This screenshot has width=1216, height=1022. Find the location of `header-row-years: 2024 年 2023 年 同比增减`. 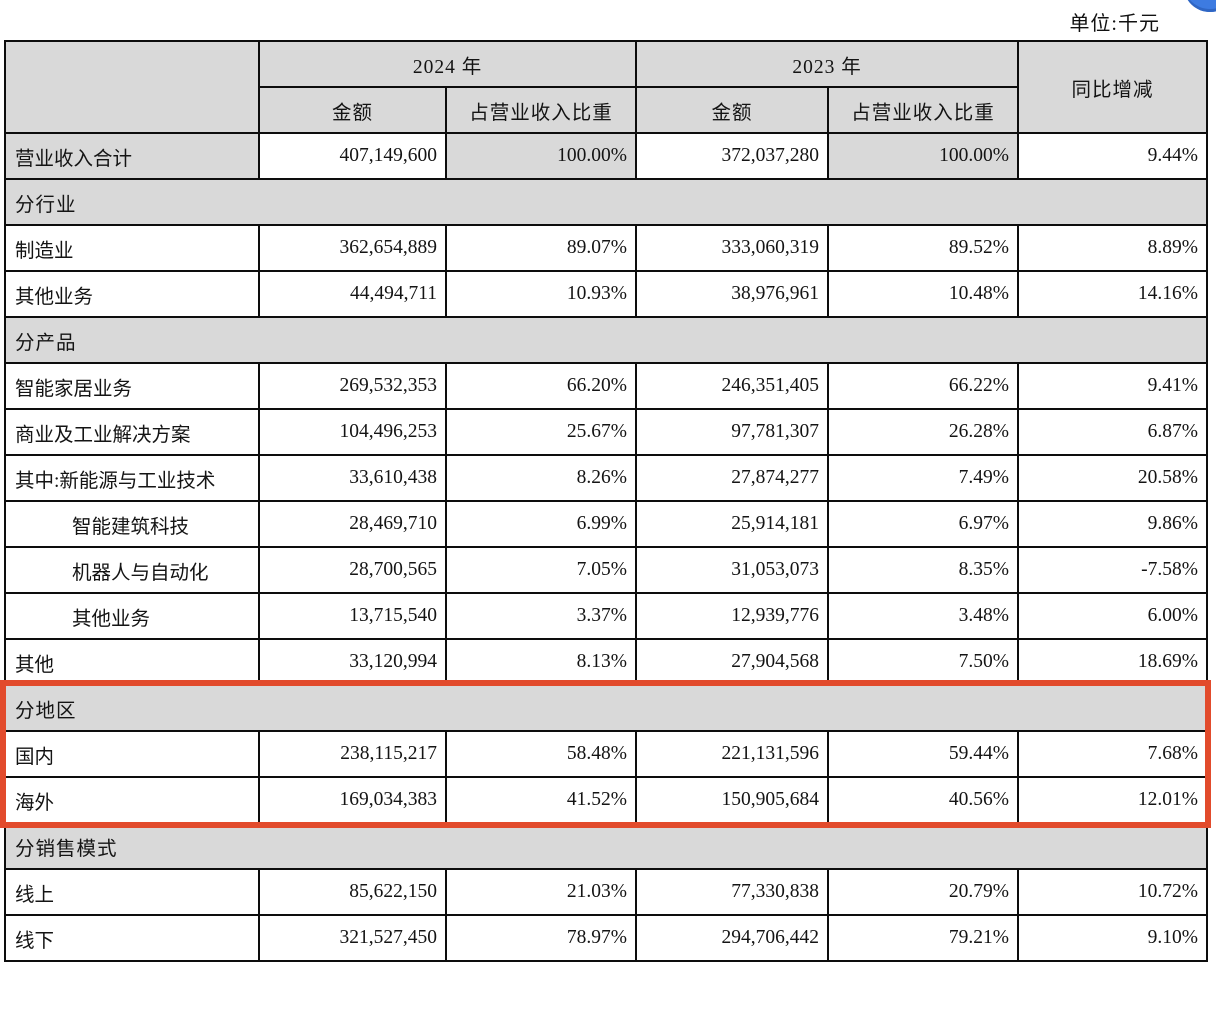

header-row-years: 2024 年 2023 年 同比增减 is located at coordinates (606, 87).